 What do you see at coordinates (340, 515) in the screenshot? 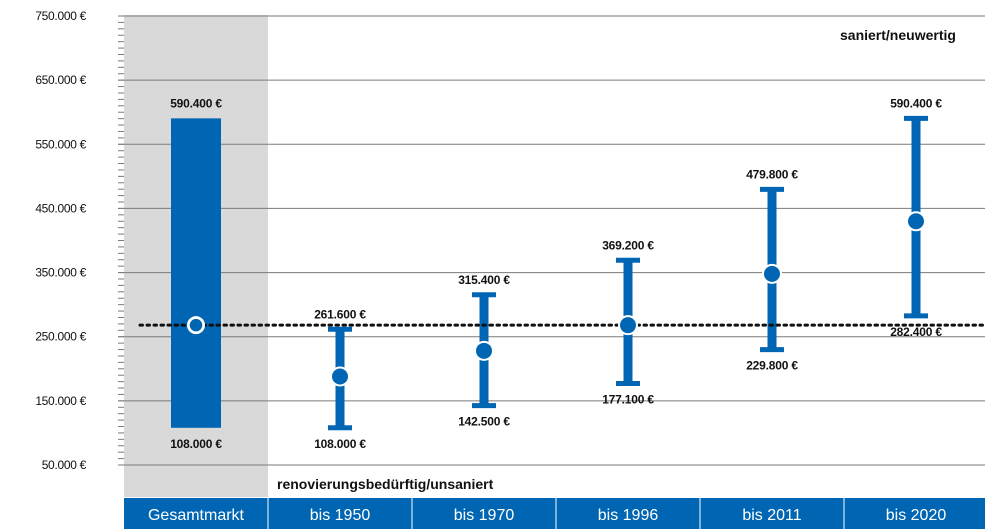
I see `category-label: bis 1950` at bounding box center [340, 515].